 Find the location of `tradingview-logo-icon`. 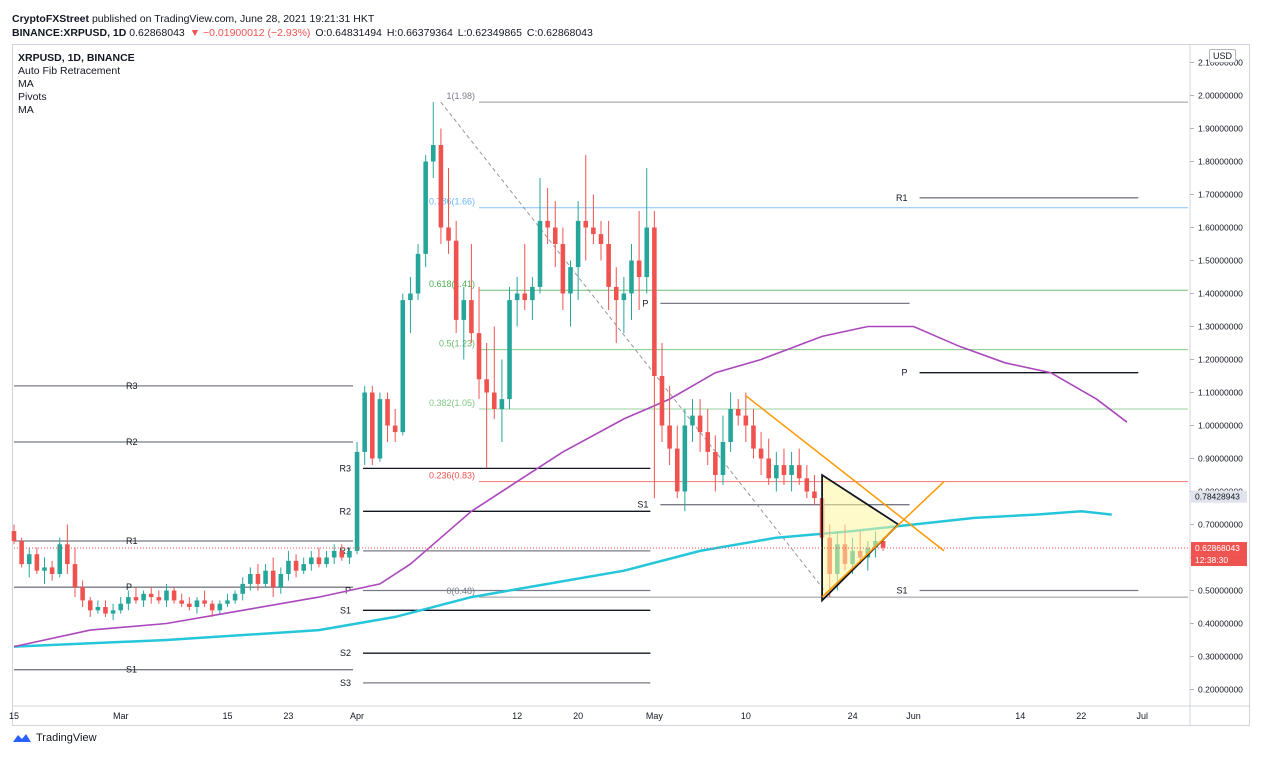

tradingview-logo-icon is located at coordinates (22, 738).